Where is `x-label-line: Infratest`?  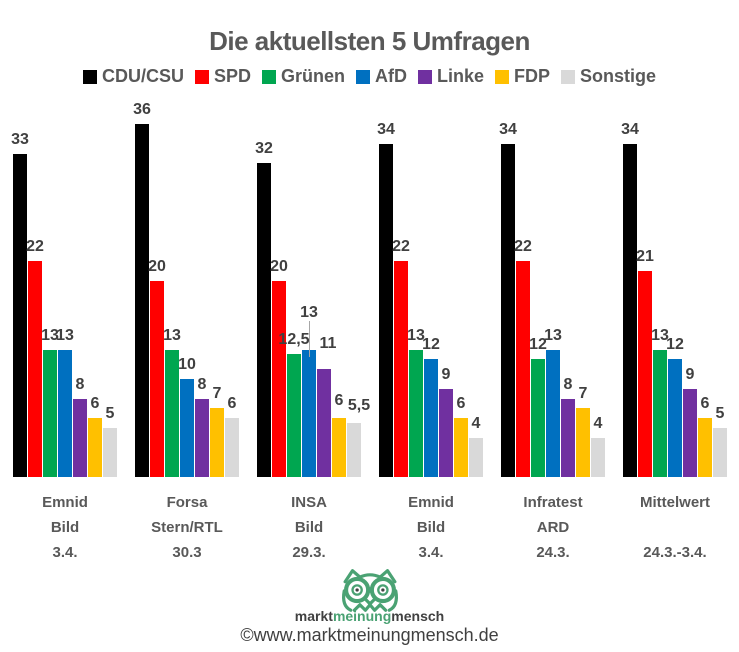
x-label-line: Infratest is located at coordinates (553, 502).